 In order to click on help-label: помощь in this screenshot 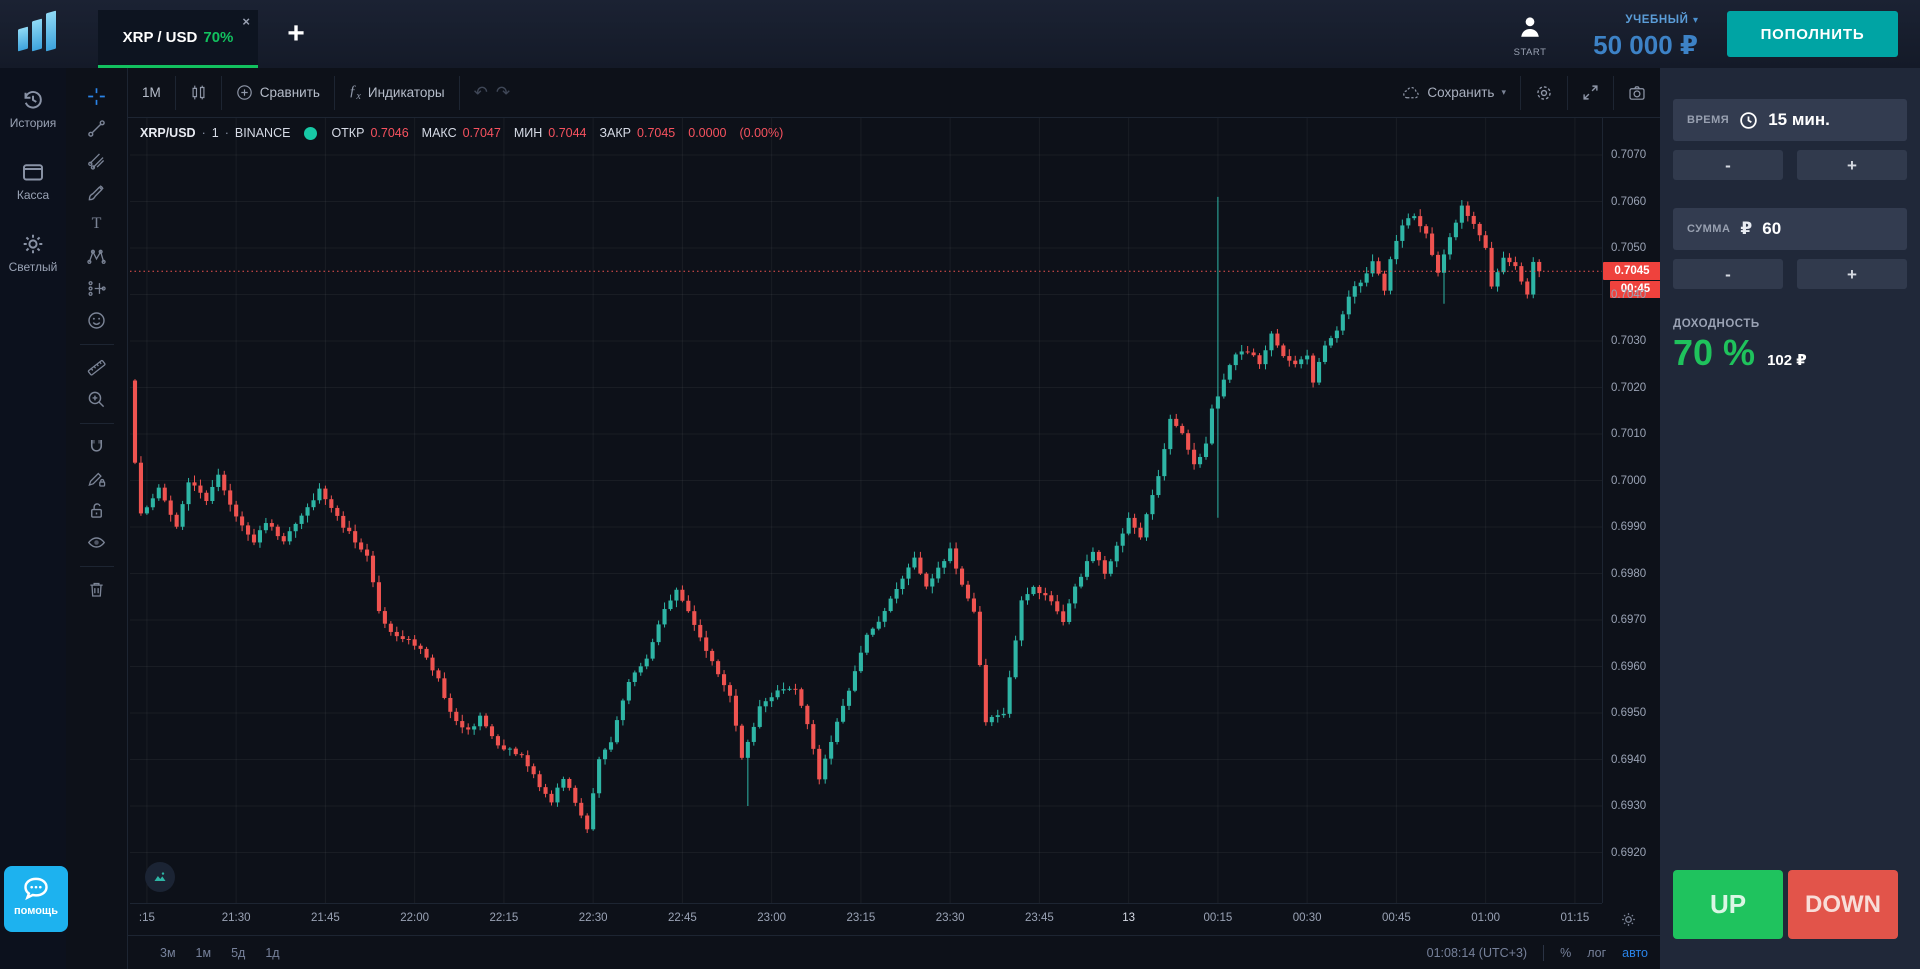, I will do `click(36, 911)`.